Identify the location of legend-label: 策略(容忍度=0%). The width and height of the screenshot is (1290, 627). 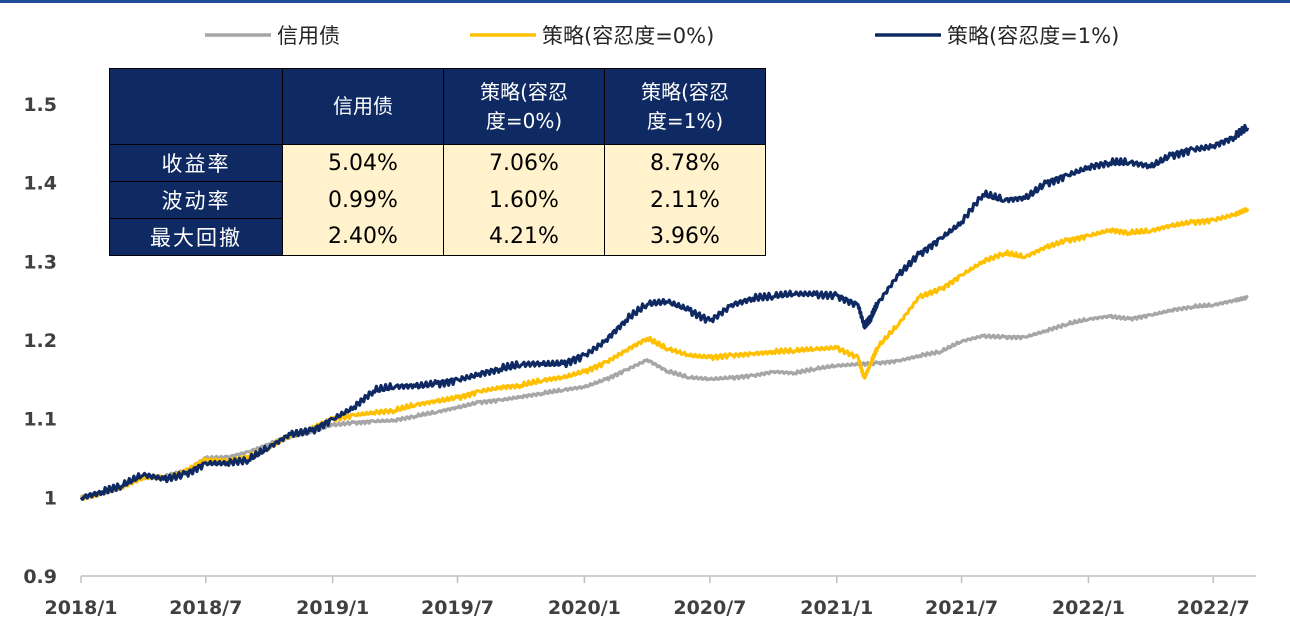
(628, 36).